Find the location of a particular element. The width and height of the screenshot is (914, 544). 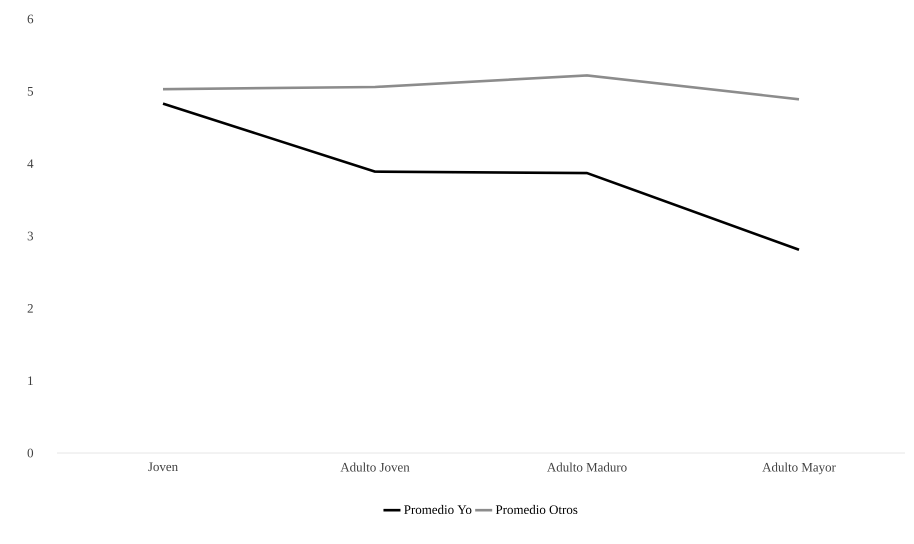

x-tick-label: Adulto Joven is located at coordinates (375, 467).